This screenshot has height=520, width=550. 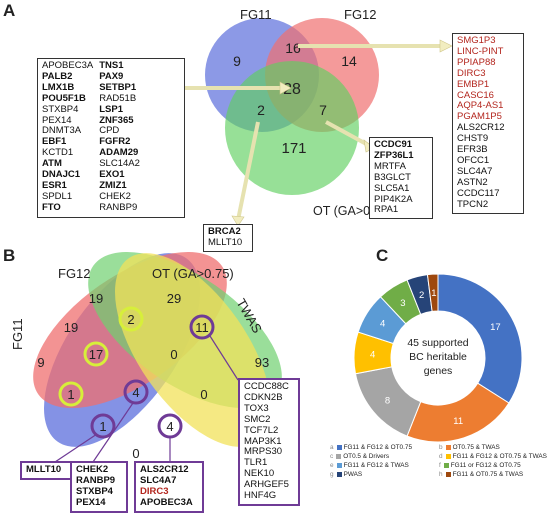 I want to click on legend-letter: a, so click(x=332, y=447).